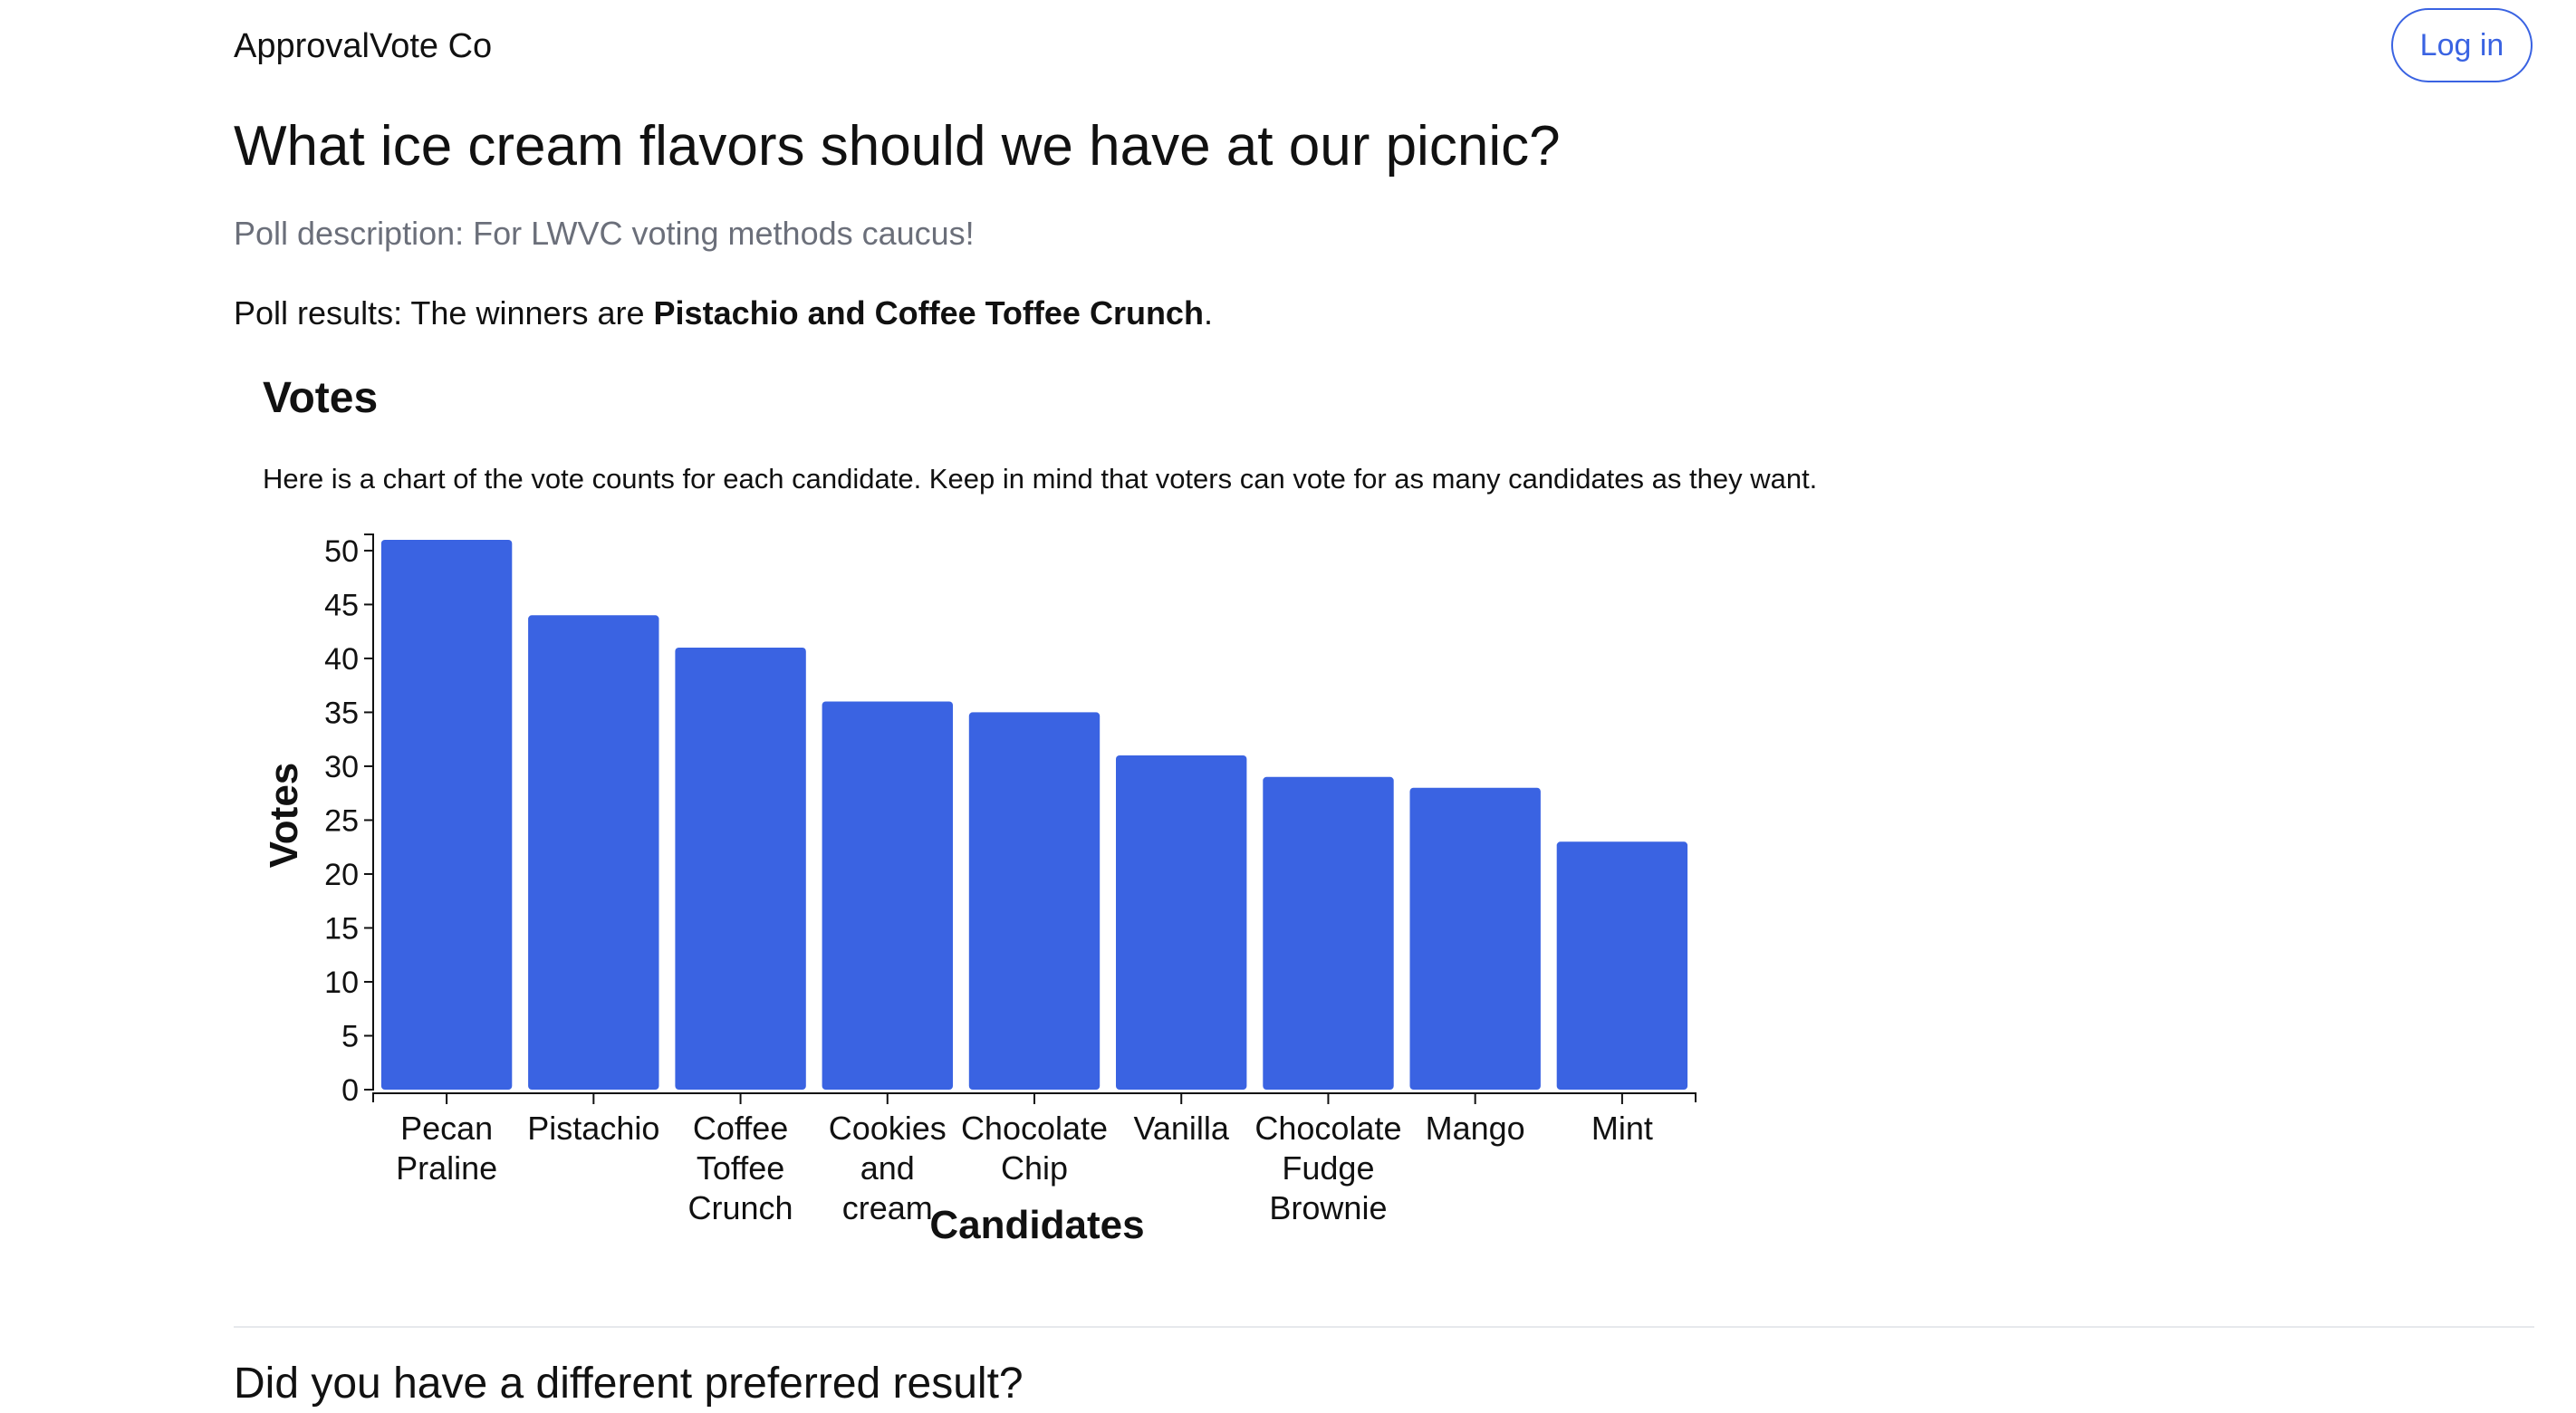 Image resolution: width=2576 pixels, height=1413 pixels. What do you see at coordinates (1384, 1327) in the screenshot?
I see `section-divider` at bounding box center [1384, 1327].